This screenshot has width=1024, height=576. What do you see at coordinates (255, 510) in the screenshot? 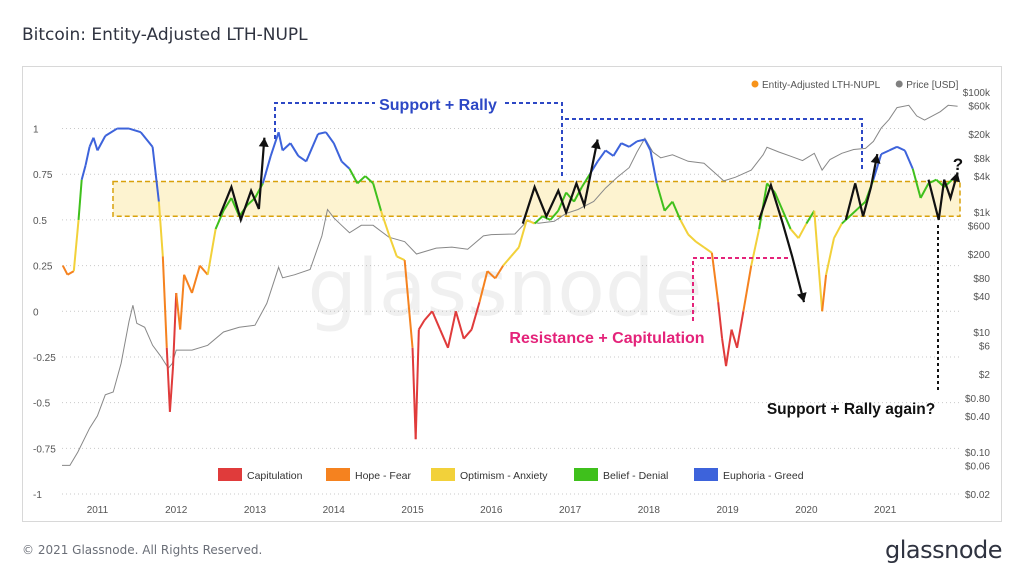
I see `x-tick-label: 2013` at bounding box center [255, 510].